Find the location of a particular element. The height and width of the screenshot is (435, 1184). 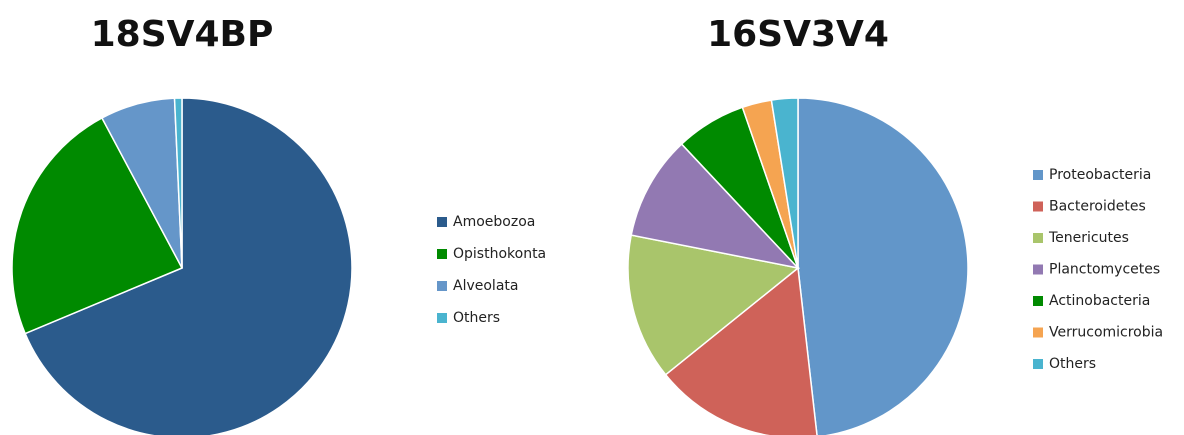

legend-label: Proteobacteria is located at coordinates (1100, 175).